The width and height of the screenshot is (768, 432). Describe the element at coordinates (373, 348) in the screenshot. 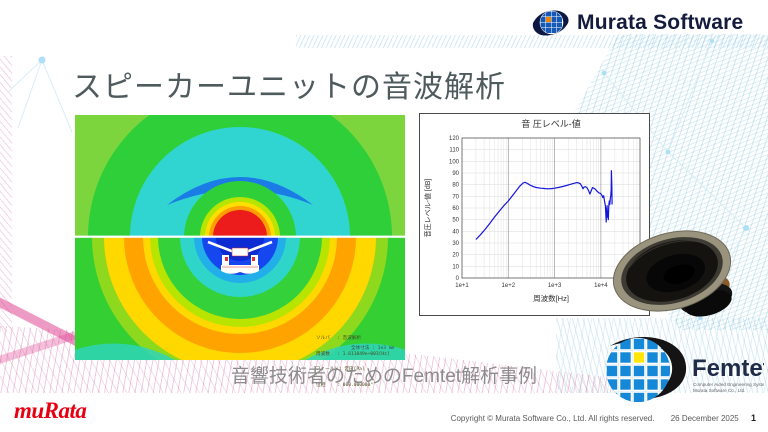

I see `contour-dimension-note: 全体寸法 : 1e3 mm` at that location.